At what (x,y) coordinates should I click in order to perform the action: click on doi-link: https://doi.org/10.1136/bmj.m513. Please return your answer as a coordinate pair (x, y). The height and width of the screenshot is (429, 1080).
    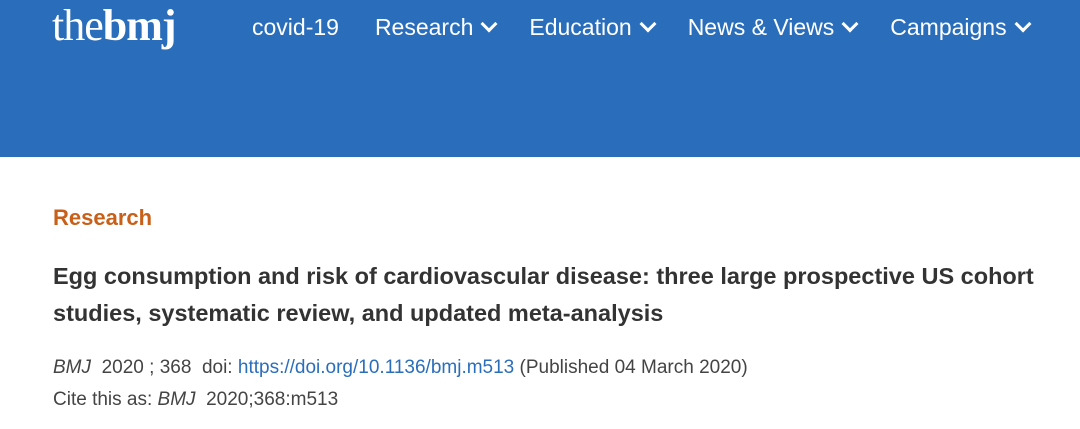
    Looking at the image, I should click on (376, 367).